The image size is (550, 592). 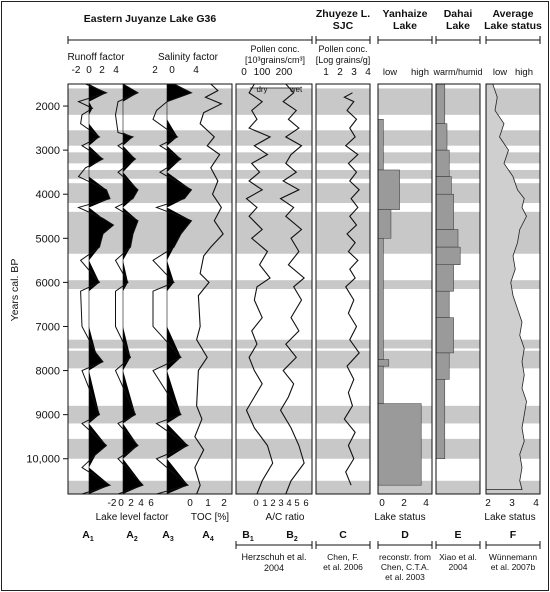 I want to click on series-fill-A1, so click(x=101, y=289).